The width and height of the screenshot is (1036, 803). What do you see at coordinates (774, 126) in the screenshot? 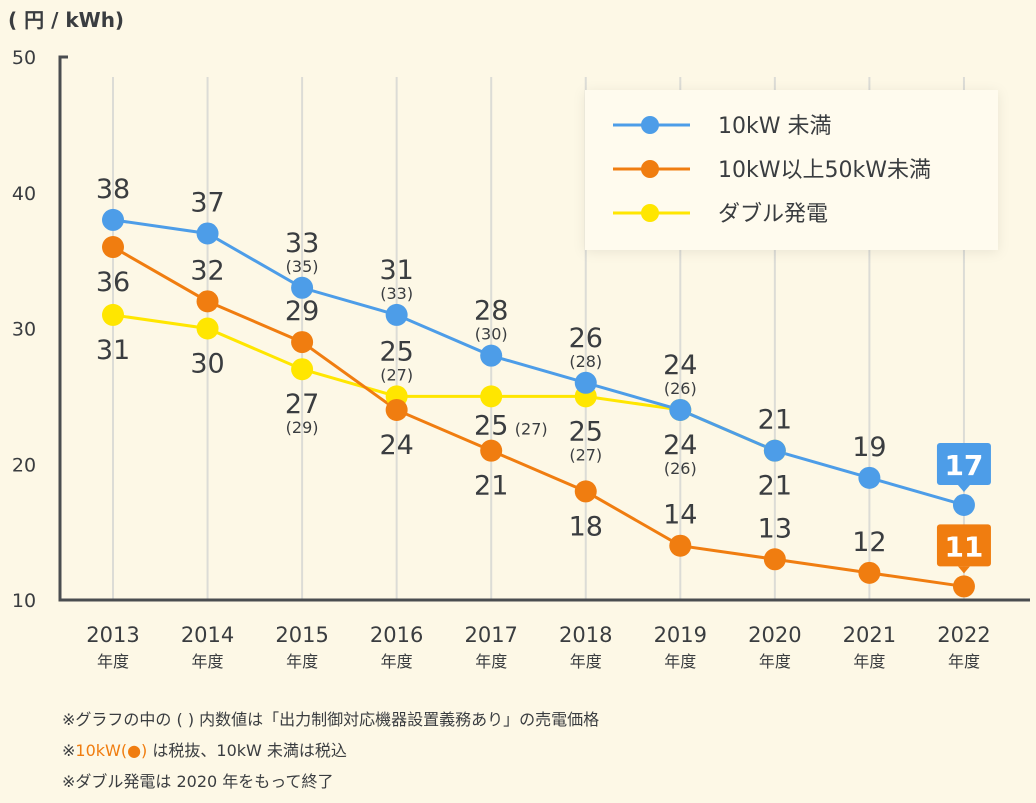
I see `legend-label: 10kW 未満` at bounding box center [774, 126].